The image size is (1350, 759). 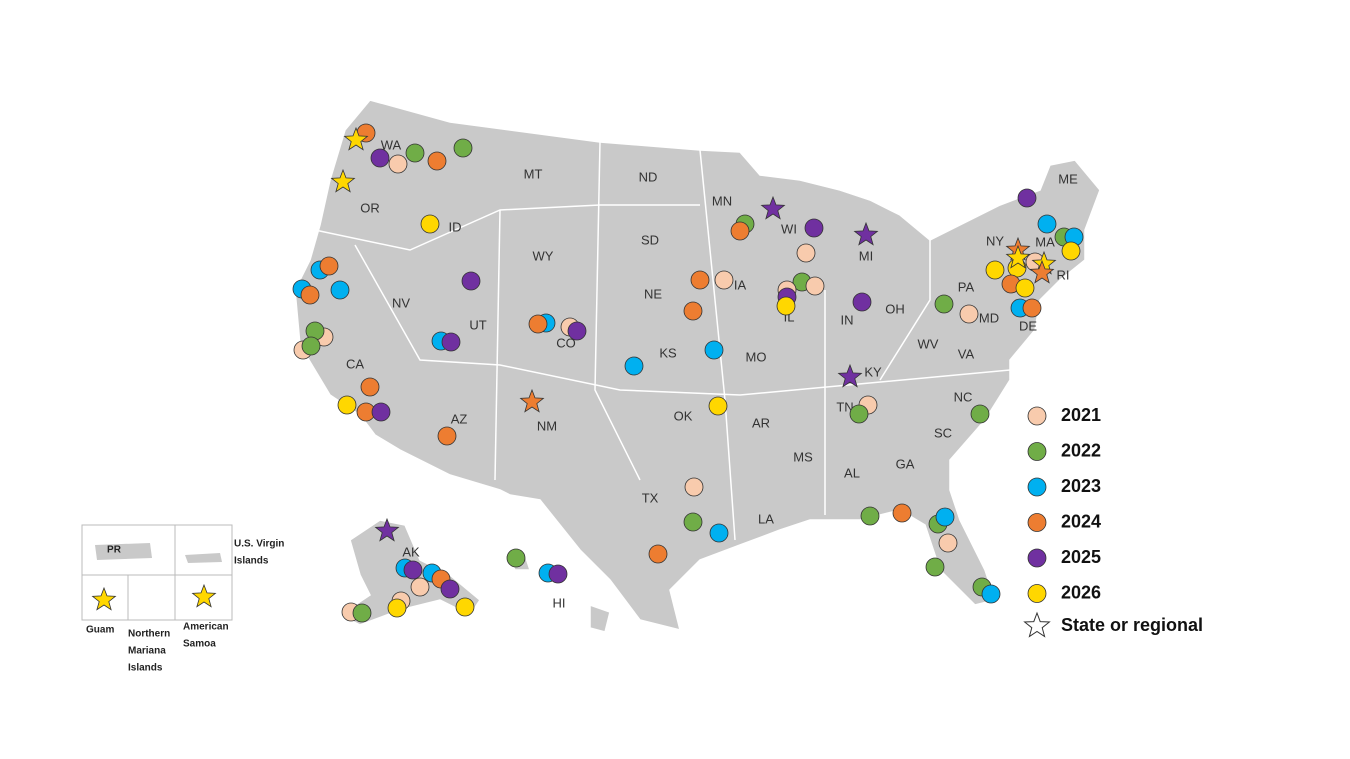 I want to click on state-label: WA, so click(x=391, y=144).